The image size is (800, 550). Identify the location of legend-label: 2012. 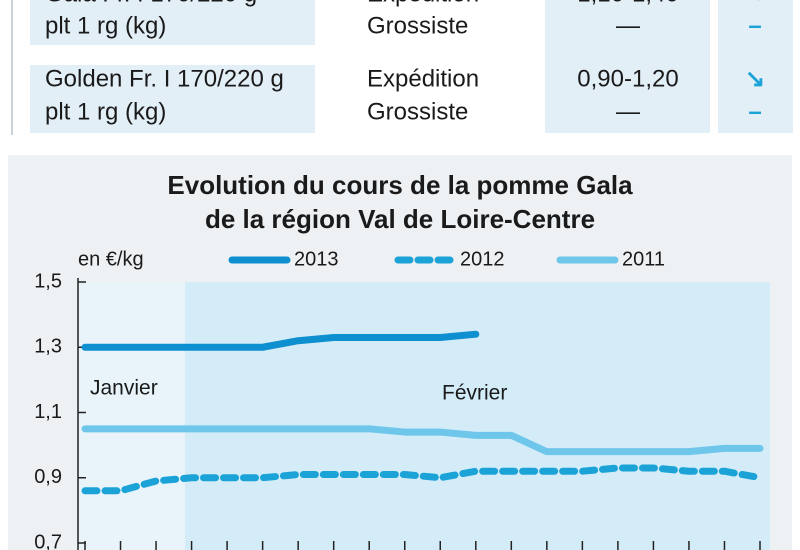
(482, 259).